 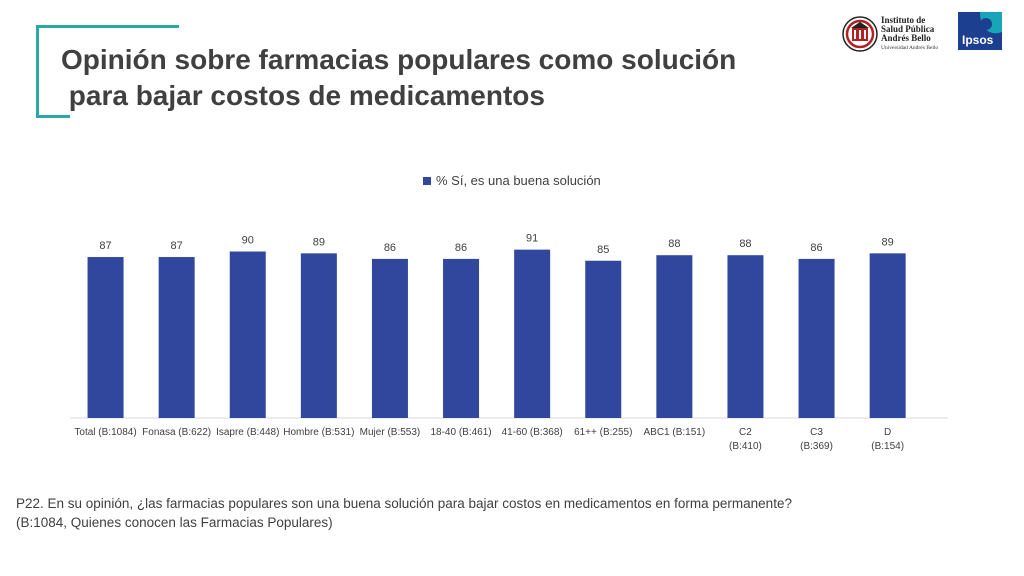 What do you see at coordinates (460, 432) in the screenshot?
I see `category-tick-label: 18-40 (B:461)` at bounding box center [460, 432].